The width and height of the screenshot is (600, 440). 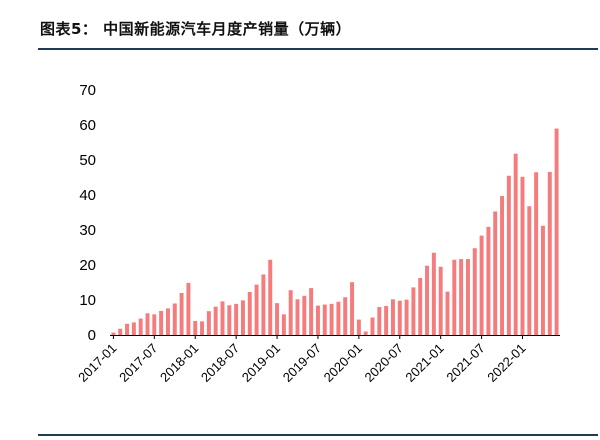 I want to click on y-tick-label: 40, so click(x=87, y=195).